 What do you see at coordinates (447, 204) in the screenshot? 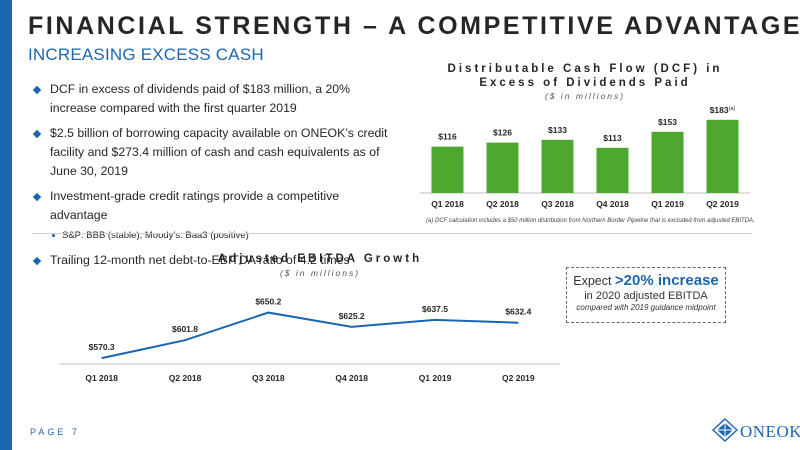
I see `dcf-category-label: Q1 2018` at bounding box center [447, 204].